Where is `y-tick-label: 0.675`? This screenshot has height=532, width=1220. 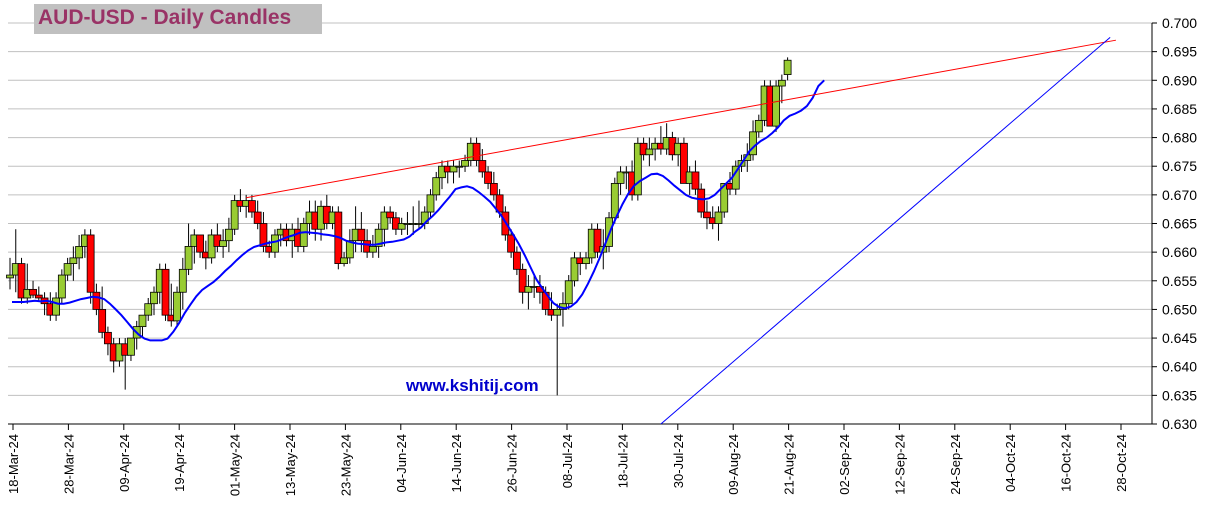
y-tick-label: 0.675 is located at coordinates (1179, 166).